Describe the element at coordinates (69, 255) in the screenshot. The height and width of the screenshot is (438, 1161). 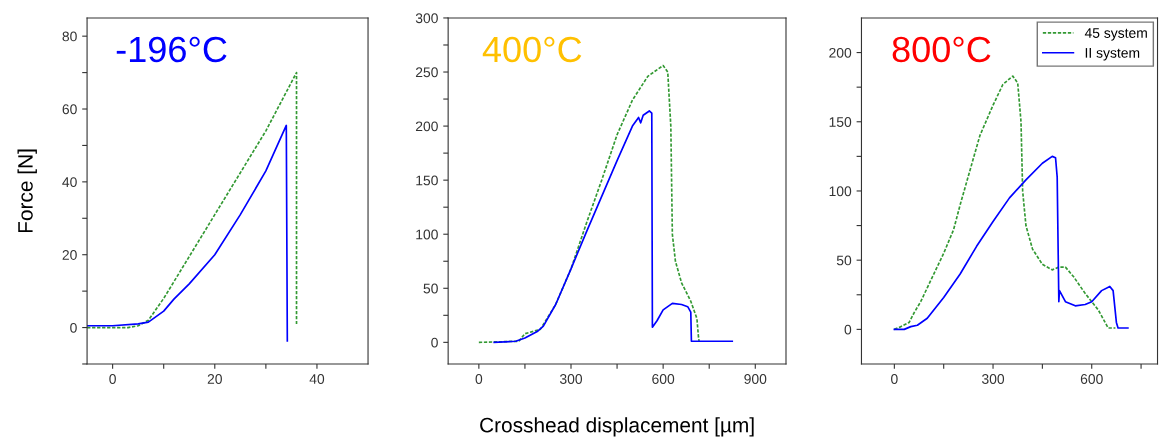
I see `y-tick-label: 20` at that location.